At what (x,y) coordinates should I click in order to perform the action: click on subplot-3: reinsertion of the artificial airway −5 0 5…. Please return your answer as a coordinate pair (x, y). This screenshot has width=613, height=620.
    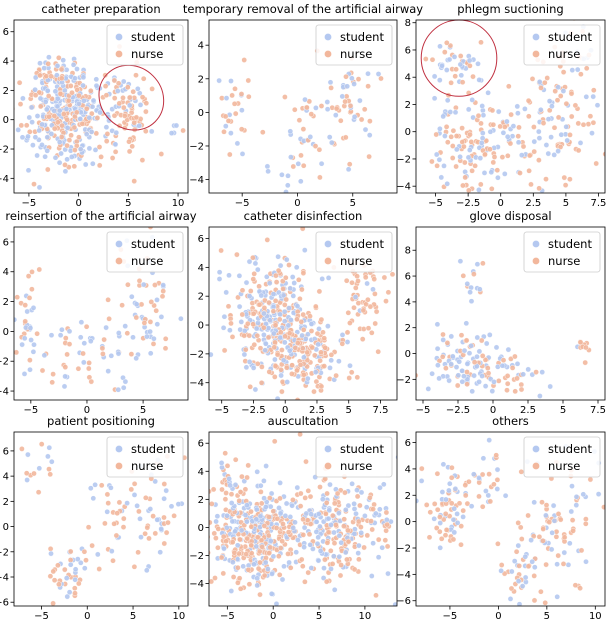
    Looking at the image, I should click on (98, 312).